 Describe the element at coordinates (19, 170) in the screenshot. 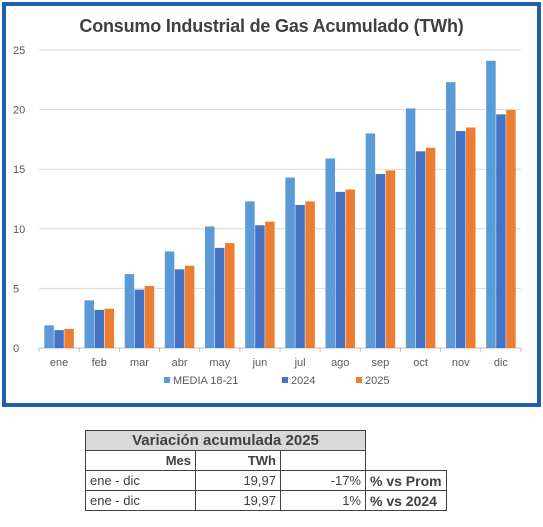

I see `y-tick-label: 15` at that location.